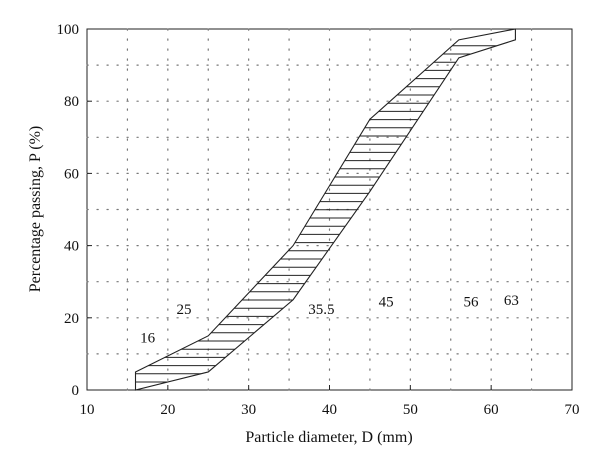 This screenshot has width=600, height=464. I want to click on sieve-size-label: 25, so click(184, 310).